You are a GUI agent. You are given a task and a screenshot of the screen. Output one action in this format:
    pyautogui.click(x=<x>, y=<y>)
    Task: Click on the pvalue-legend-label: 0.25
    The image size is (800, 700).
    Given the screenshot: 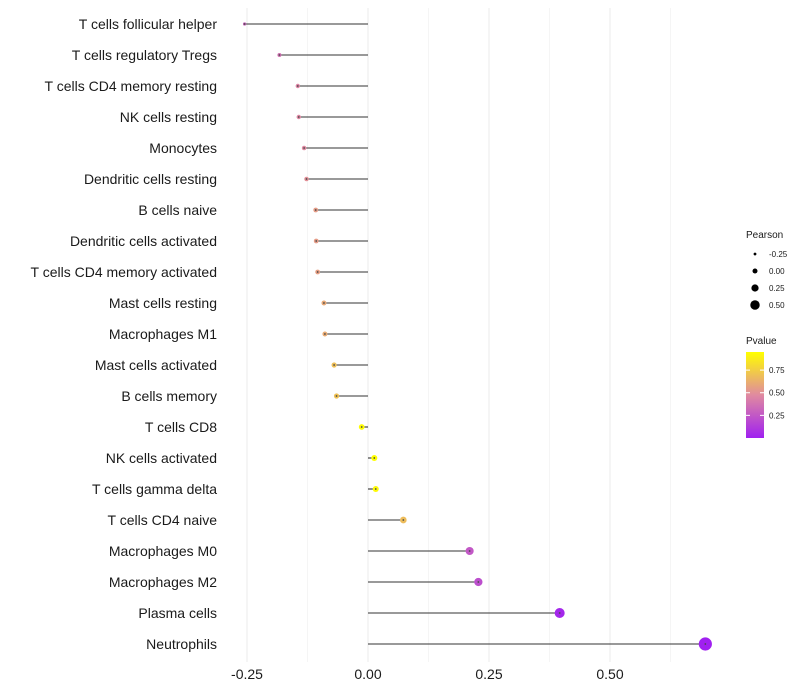 What is the action you would take?
    pyautogui.click(x=777, y=415)
    